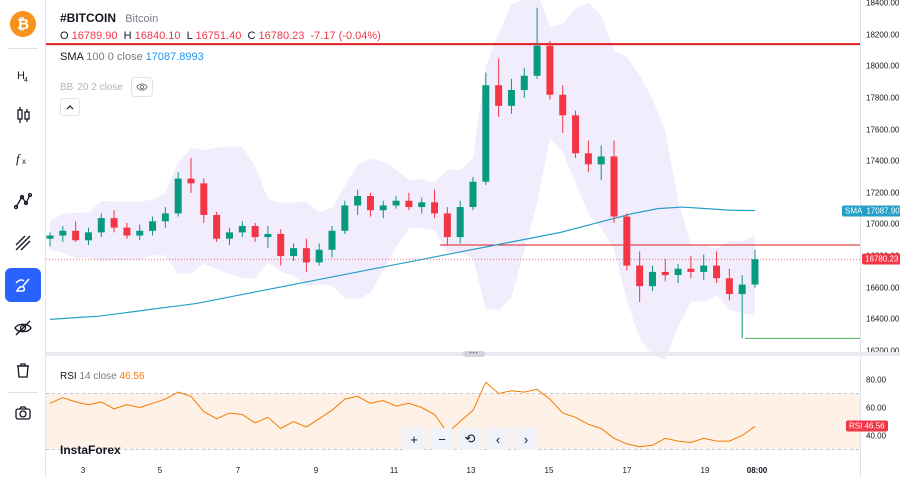 This screenshot has height=478, width=900. Describe the element at coordinates (24, 161) in the screenshot. I see `svg-text: x` at that location.